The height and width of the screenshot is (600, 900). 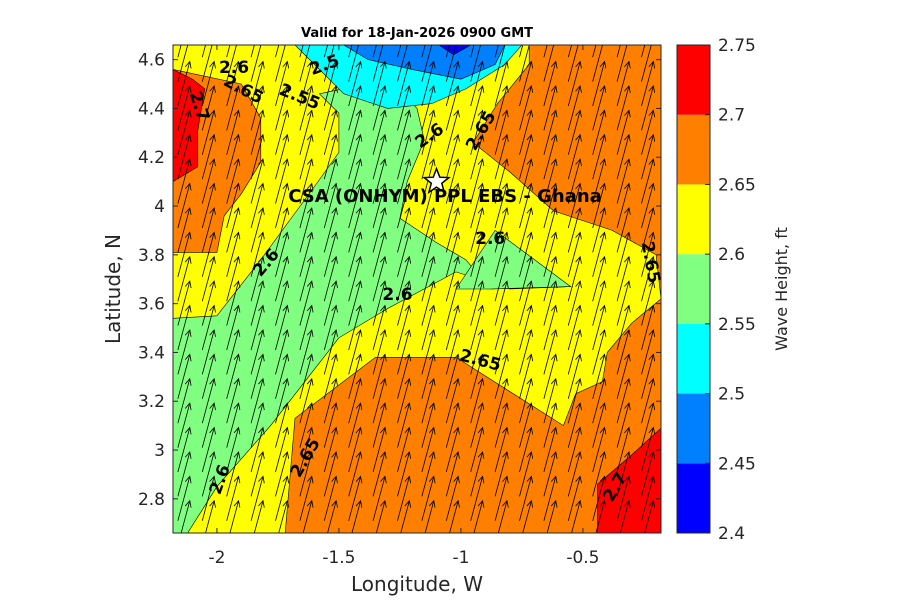 I want to click on contour-label: 2.6, so click(x=397, y=295).